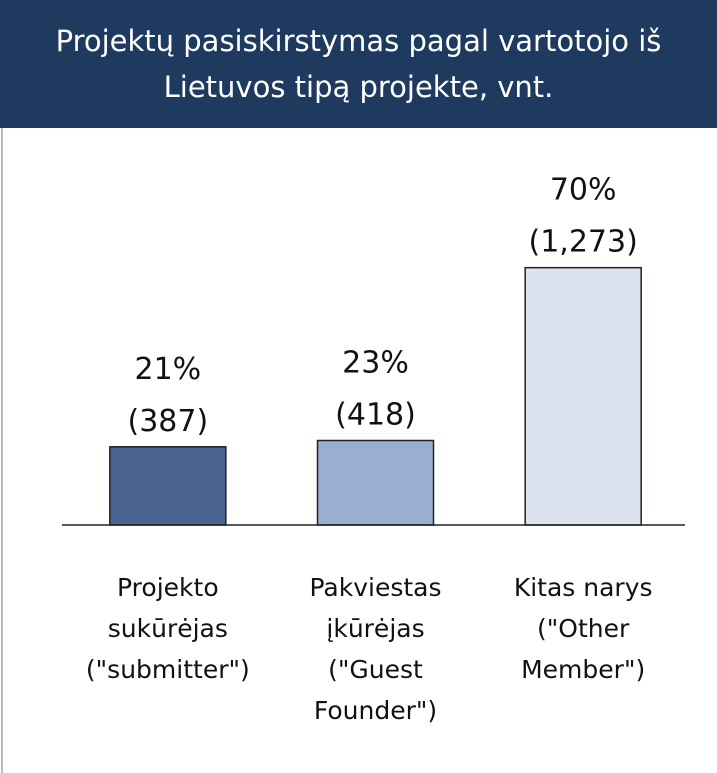  Describe the element at coordinates (583, 242) in the screenshot. I see `value-label: (1,273)` at that location.